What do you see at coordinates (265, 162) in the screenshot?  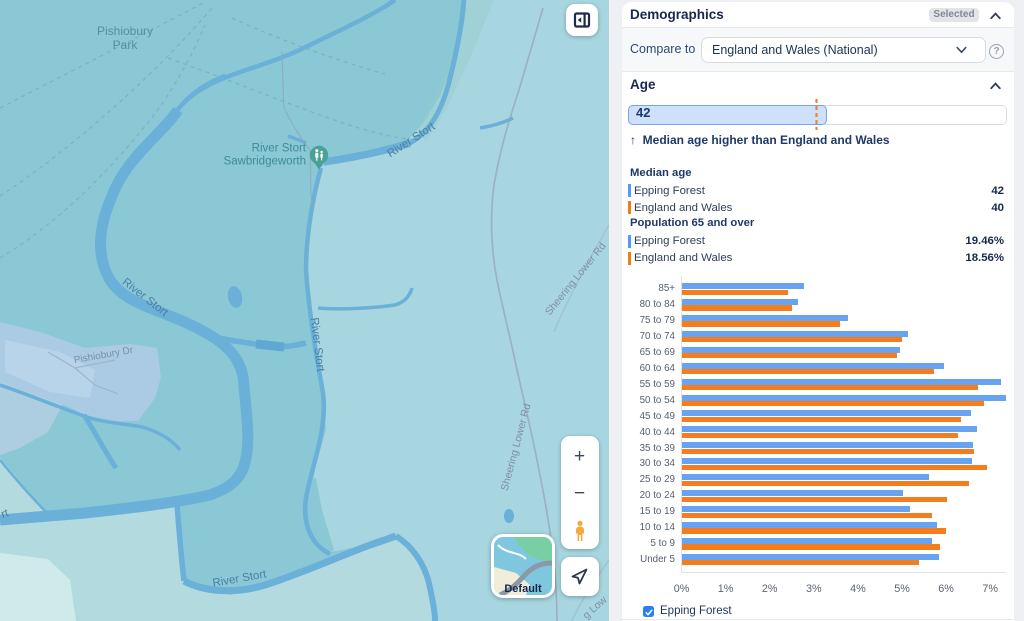 I see `svg-text: Sawbridgeworth` at bounding box center [265, 162].